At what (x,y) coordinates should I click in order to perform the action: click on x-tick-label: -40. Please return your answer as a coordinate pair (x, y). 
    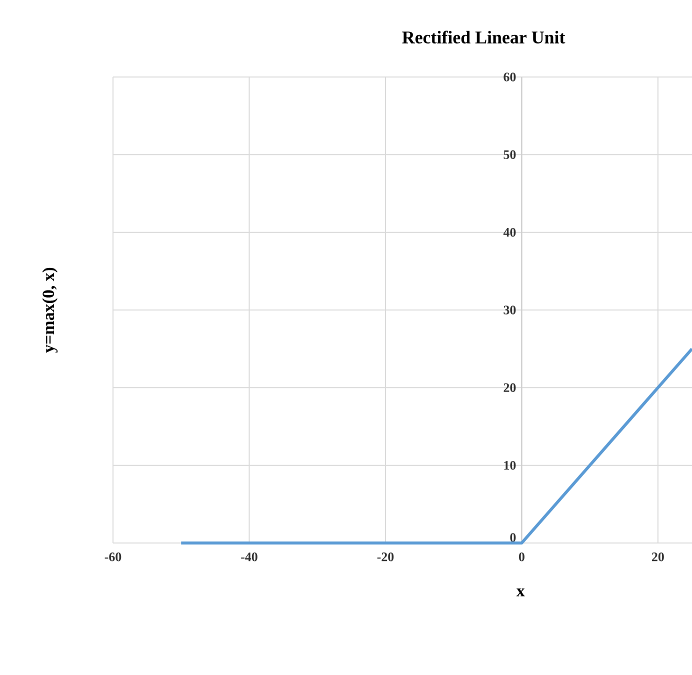
    Looking at the image, I should click on (249, 557).